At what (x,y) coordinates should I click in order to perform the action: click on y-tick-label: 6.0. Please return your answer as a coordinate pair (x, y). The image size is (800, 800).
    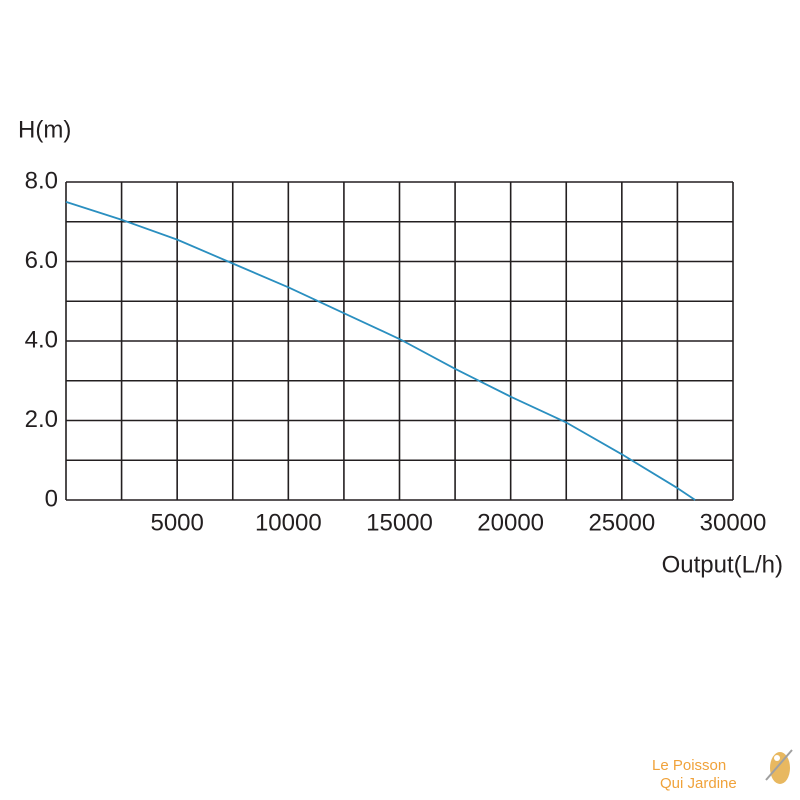
    Looking at the image, I should click on (41, 260).